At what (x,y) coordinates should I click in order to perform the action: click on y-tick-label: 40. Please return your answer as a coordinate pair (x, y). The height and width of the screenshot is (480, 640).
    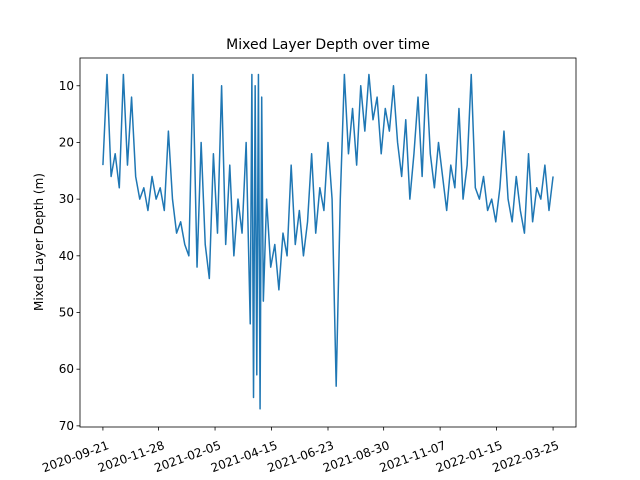
    Looking at the image, I should click on (66, 256).